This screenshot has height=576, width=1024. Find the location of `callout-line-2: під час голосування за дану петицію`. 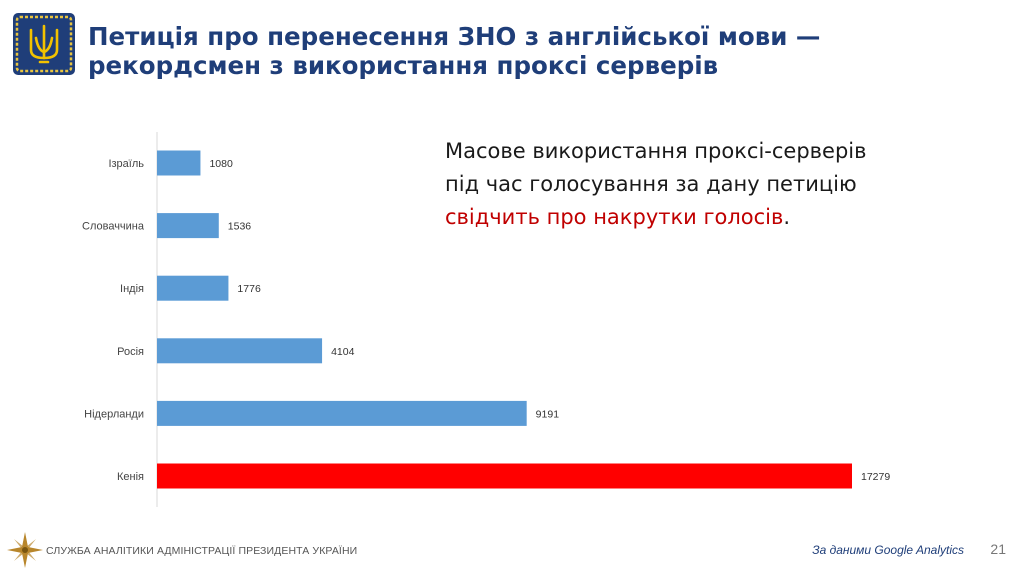

callout-line-2: під час голосування за дану петицію is located at coordinates (651, 184).